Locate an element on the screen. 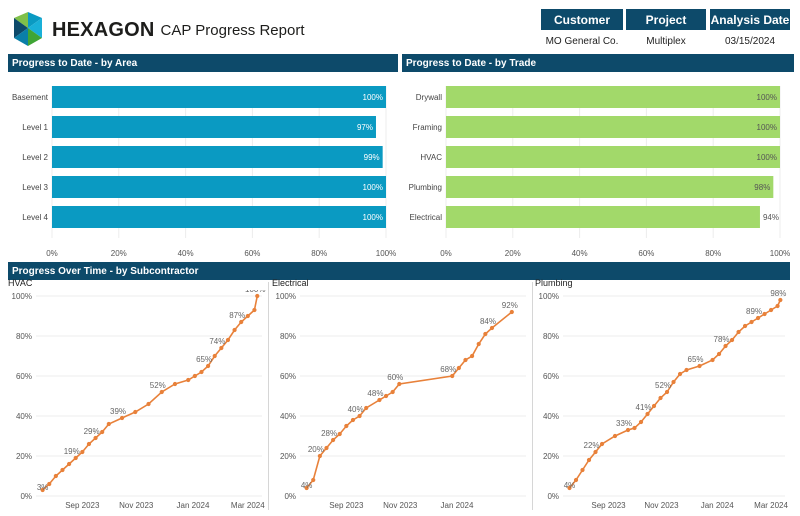 This screenshot has width=800, height=516. analysis-date-value: 03/15/2024 is located at coordinates (750, 41).